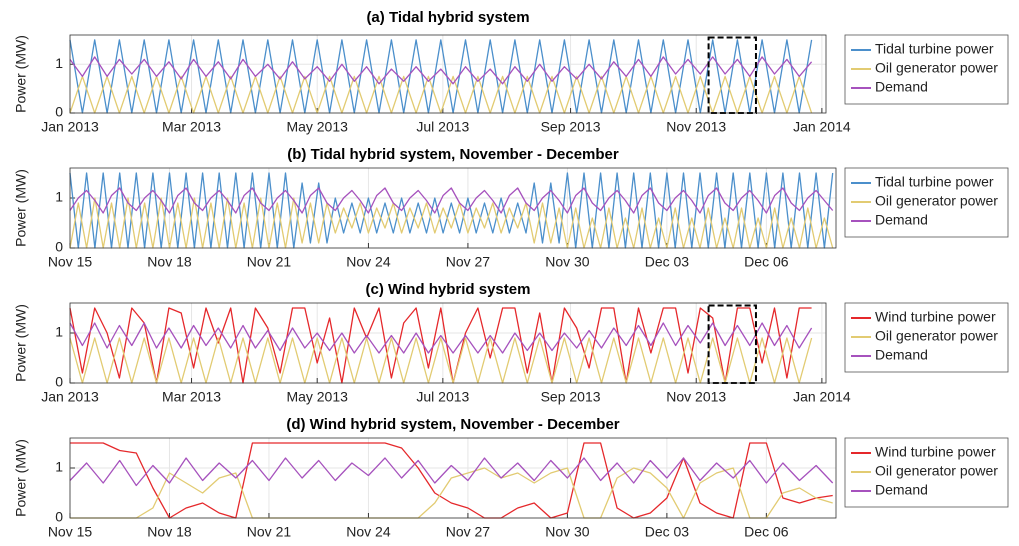 The image size is (1019, 546). What do you see at coordinates (447, 17) in the screenshot?
I see `chart-title: (a) Tidal hybrid system` at bounding box center [447, 17].